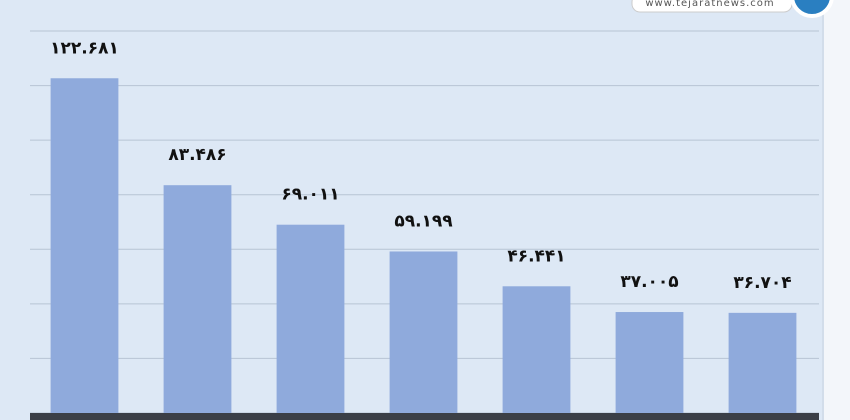 The height and width of the screenshot is (420, 850). What do you see at coordinates (709, 4) in the screenshot?
I see `watermark: www.tejaratnews.com` at bounding box center [709, 4].